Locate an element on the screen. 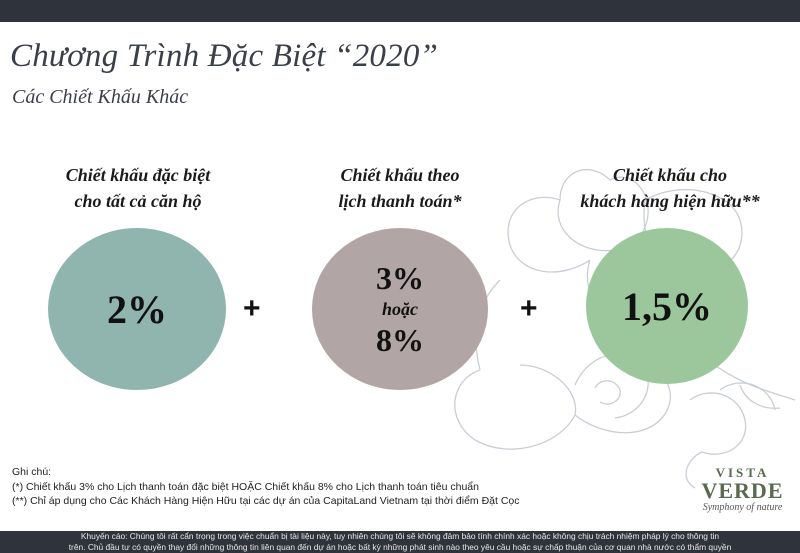 The width and height of the screenshot is (800, 553). page-subtitle: Các Chiết Khấu Khác is located at coordinates (100, 97).